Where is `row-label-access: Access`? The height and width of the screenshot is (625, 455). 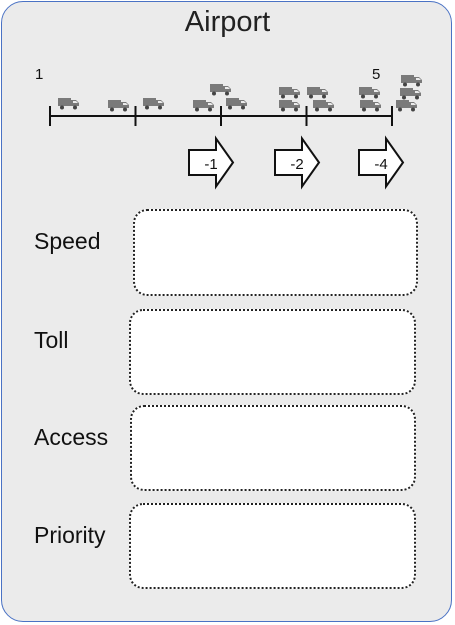 row-label-access: Access is located at coordinates (71, 437).